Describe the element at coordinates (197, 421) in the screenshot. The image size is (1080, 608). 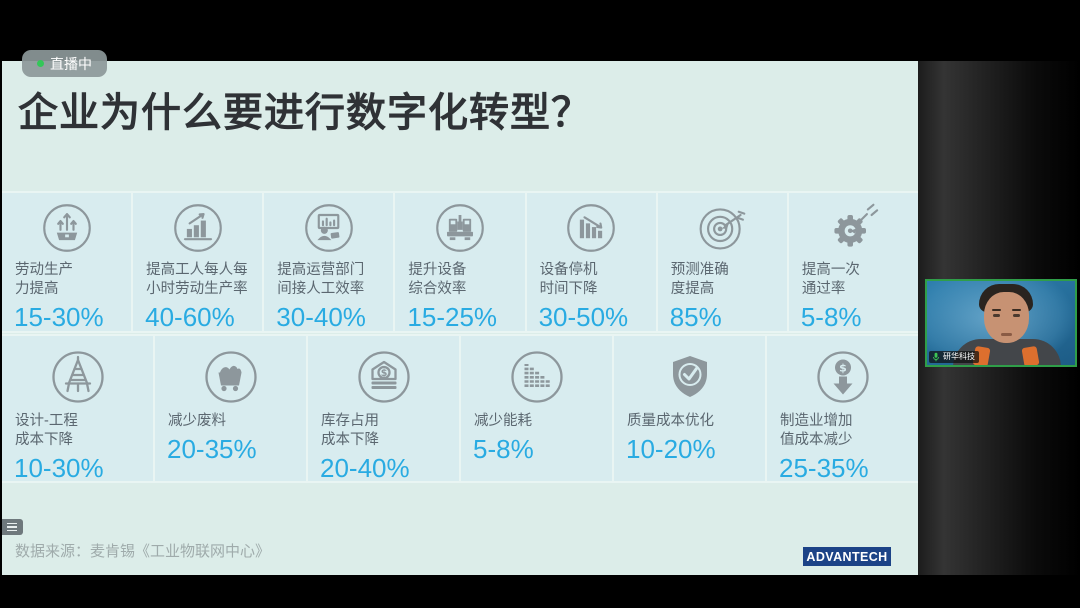
I see `stat-label: 减少废料` at that location.